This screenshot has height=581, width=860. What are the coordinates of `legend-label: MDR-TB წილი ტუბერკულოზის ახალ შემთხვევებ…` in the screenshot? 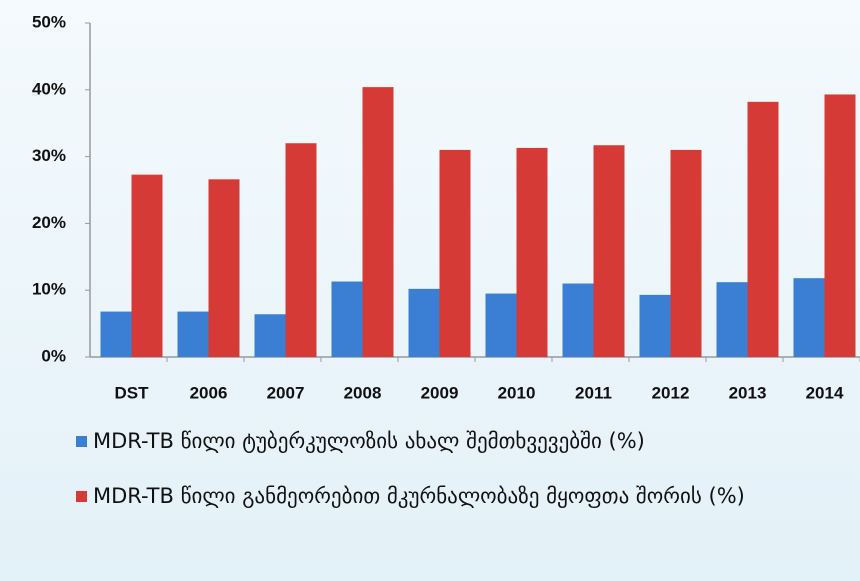 It's located at (369, 441).